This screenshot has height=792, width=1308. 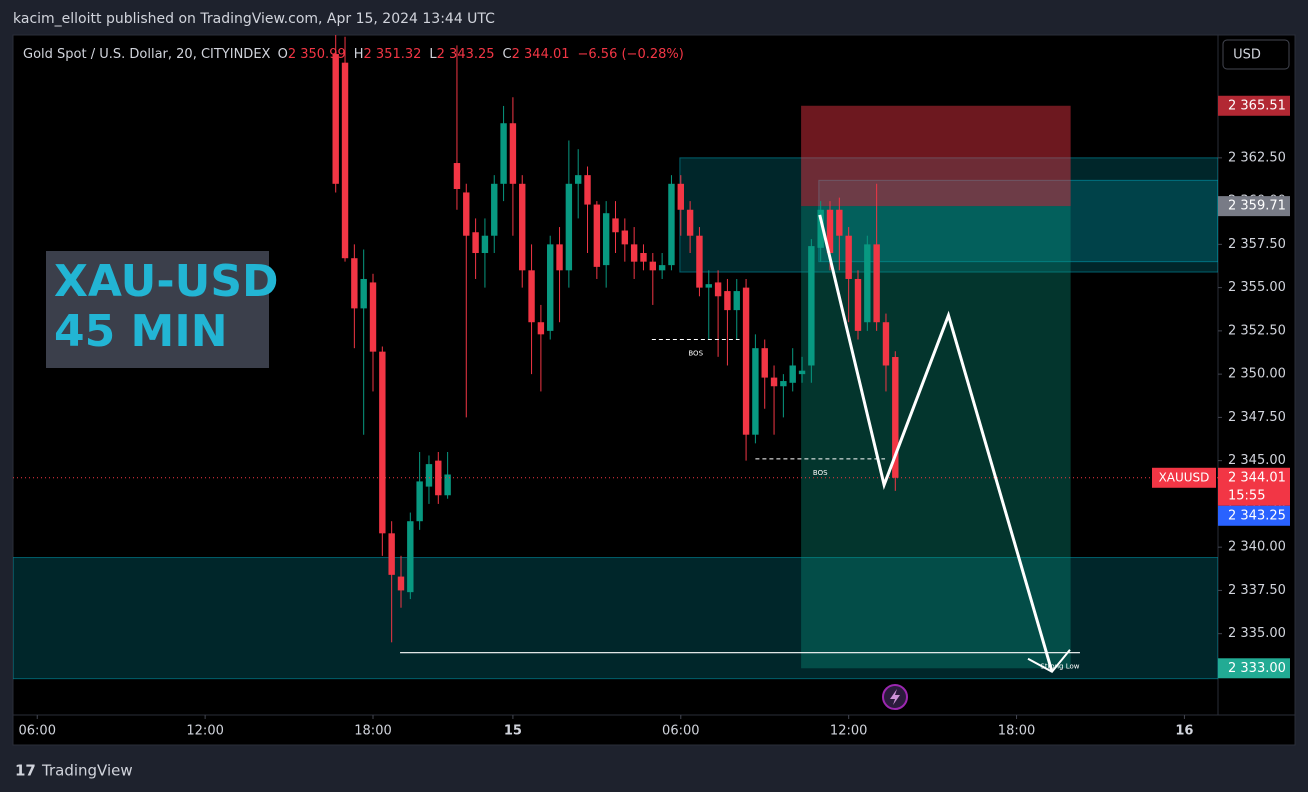 I want to click on legend-value: 2 351.32, so click(x=393, y=54).